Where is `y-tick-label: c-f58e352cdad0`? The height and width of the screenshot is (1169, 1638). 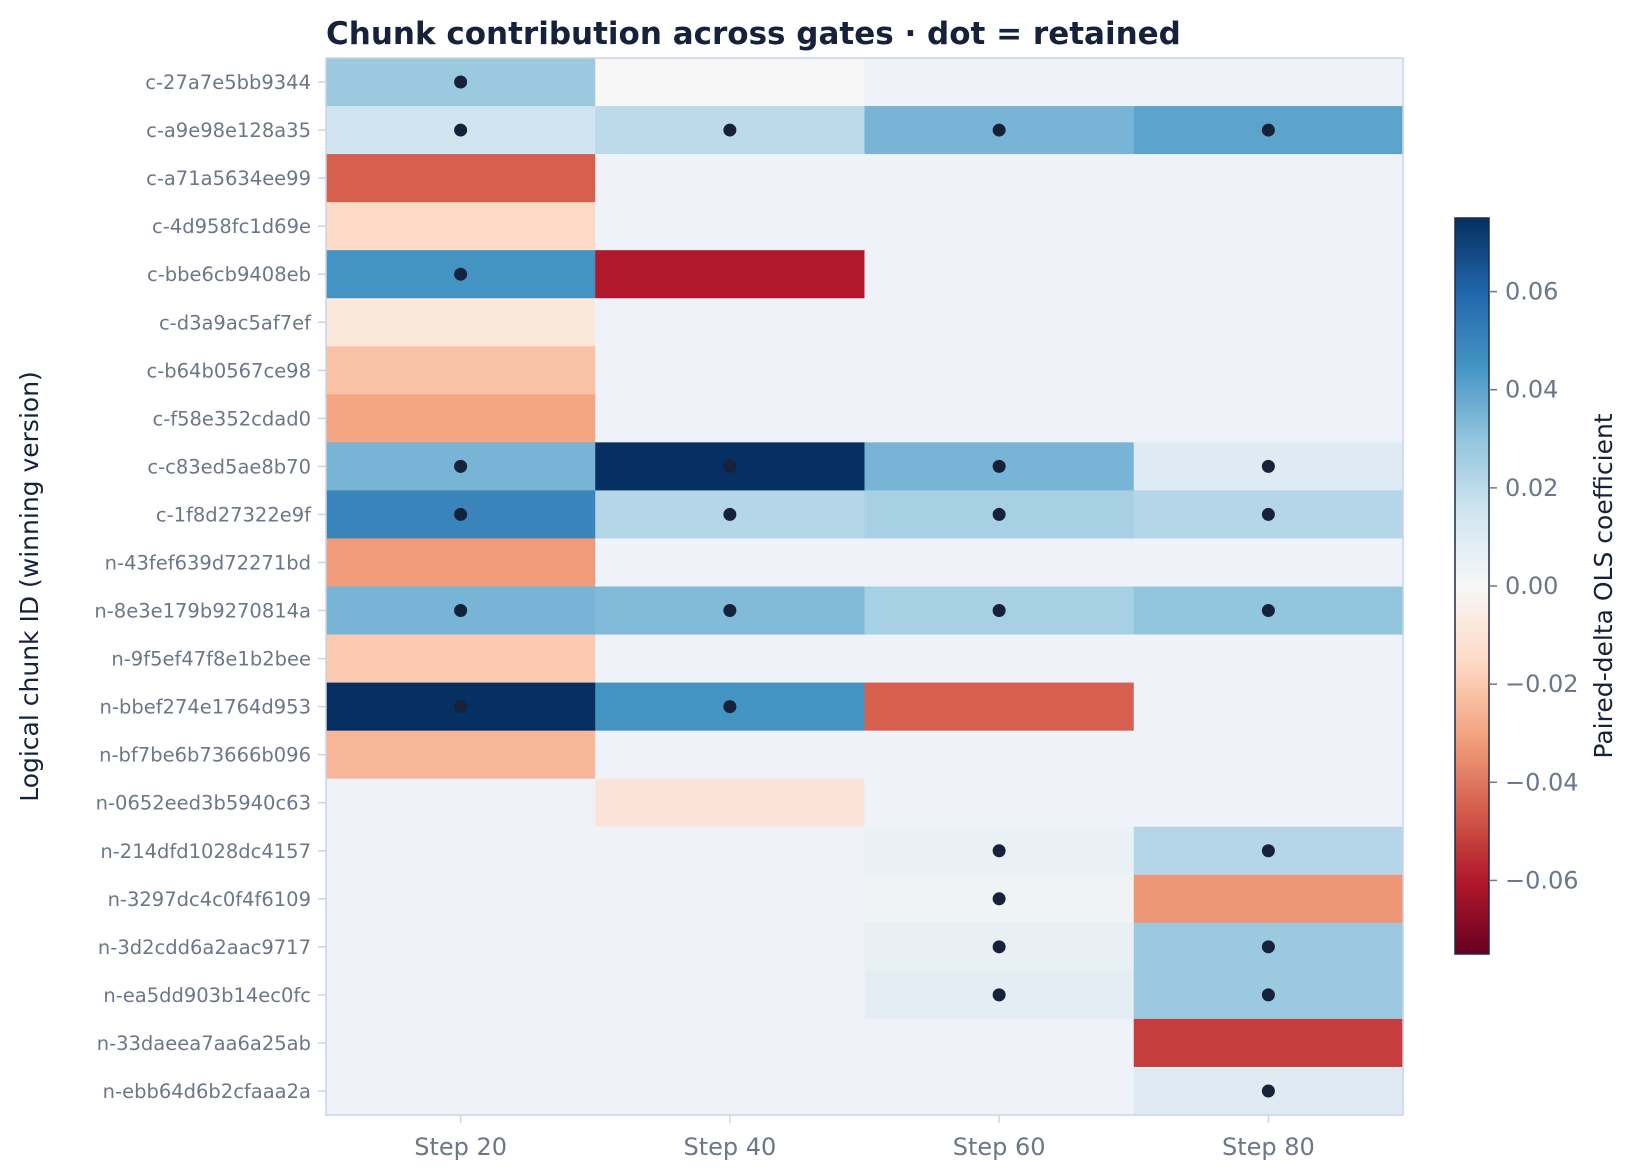 y-tick-label: c-f58e352cdad0 is located at coordinates (232, 418).